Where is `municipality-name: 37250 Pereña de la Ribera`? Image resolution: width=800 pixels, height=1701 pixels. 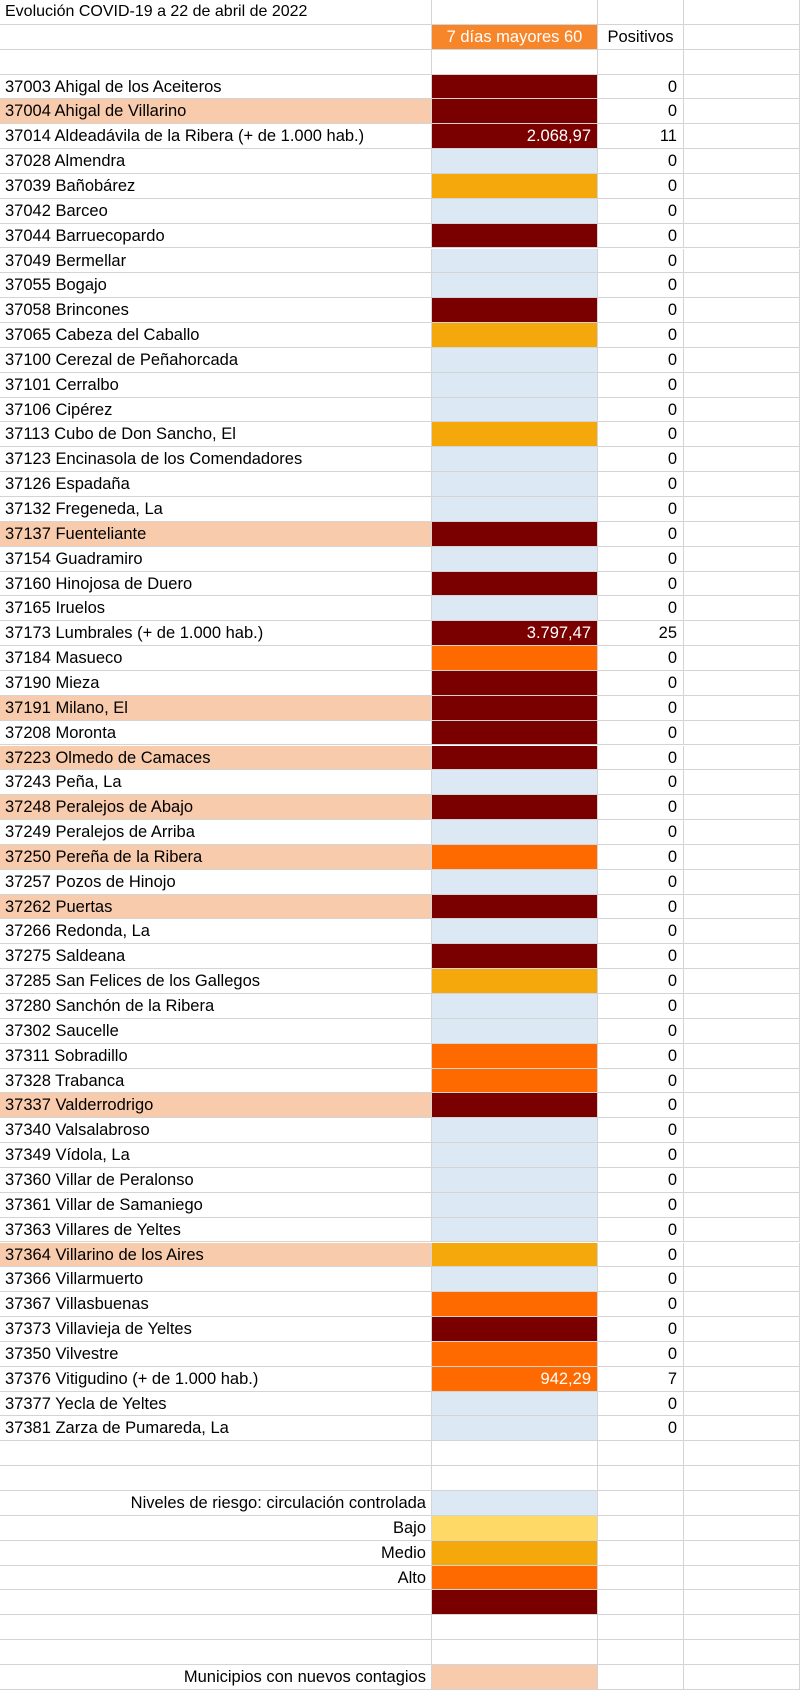
municipality-name: 37250 Pereña de la Ribera is located at coordinates (216, 857).